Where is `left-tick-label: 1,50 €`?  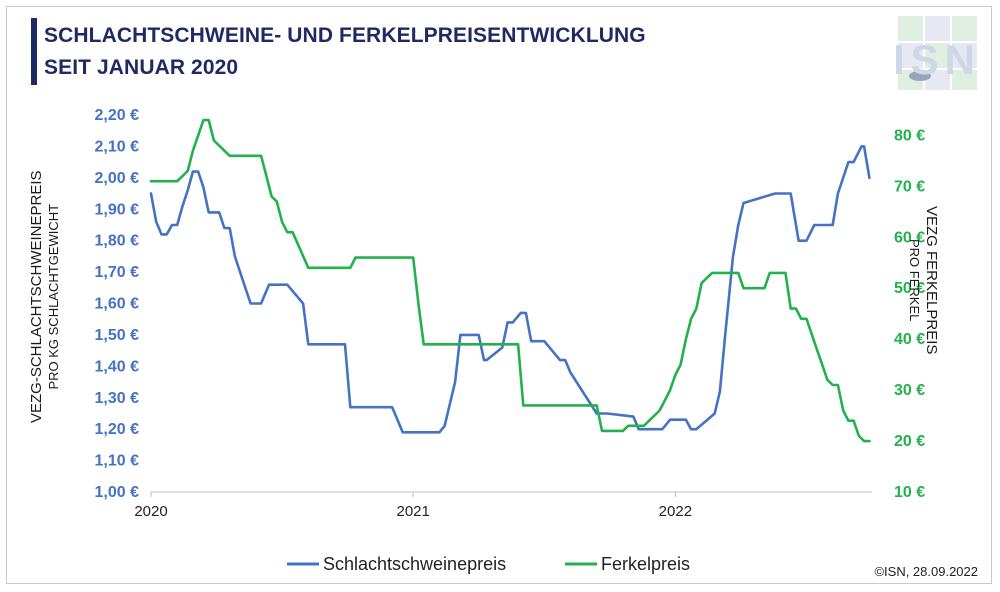
left-tick-label: 1,50 € is located at coordinates (117, 335).